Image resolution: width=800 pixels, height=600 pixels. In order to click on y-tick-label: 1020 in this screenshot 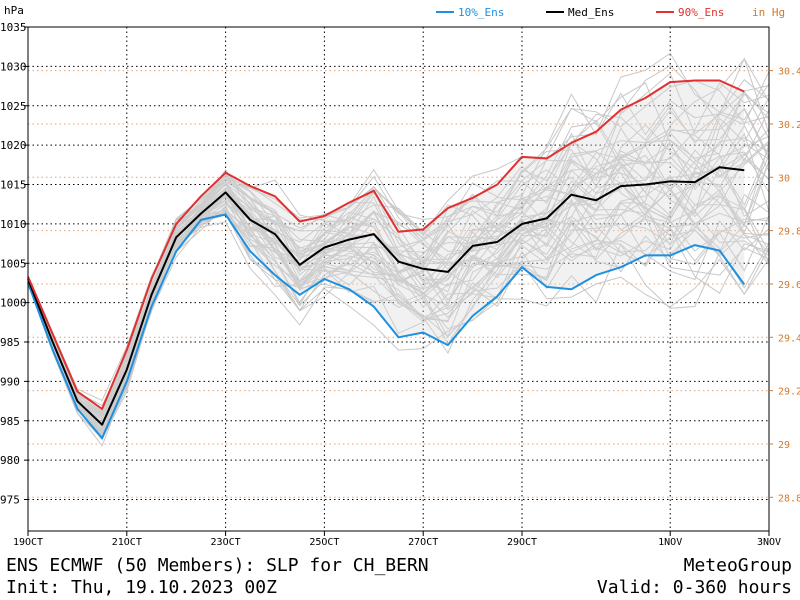, I will do `click(13, 145)`.